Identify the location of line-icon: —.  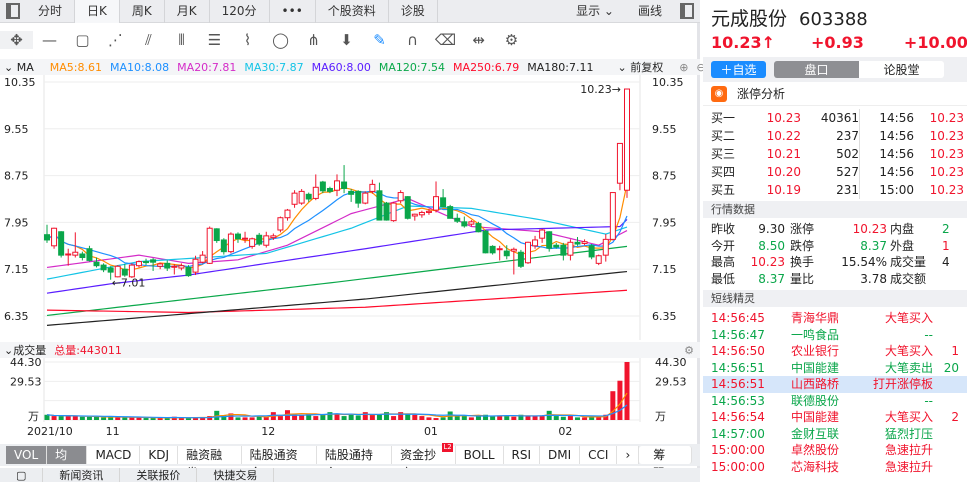
(49, 40).